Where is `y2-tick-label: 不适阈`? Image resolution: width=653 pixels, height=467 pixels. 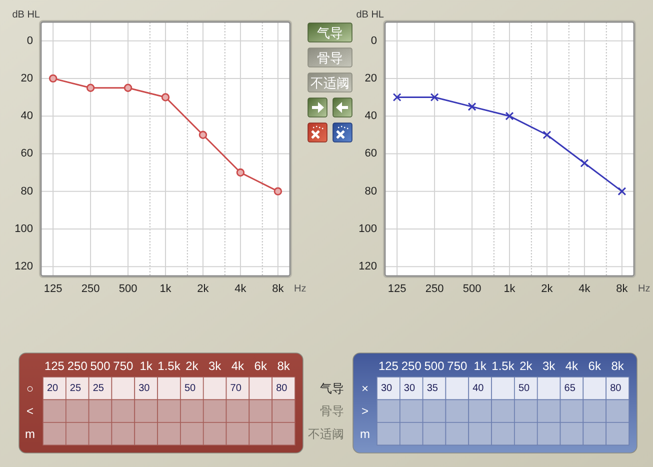 y2-tick-label: 不适阈 is located at coordinates (326, 433).